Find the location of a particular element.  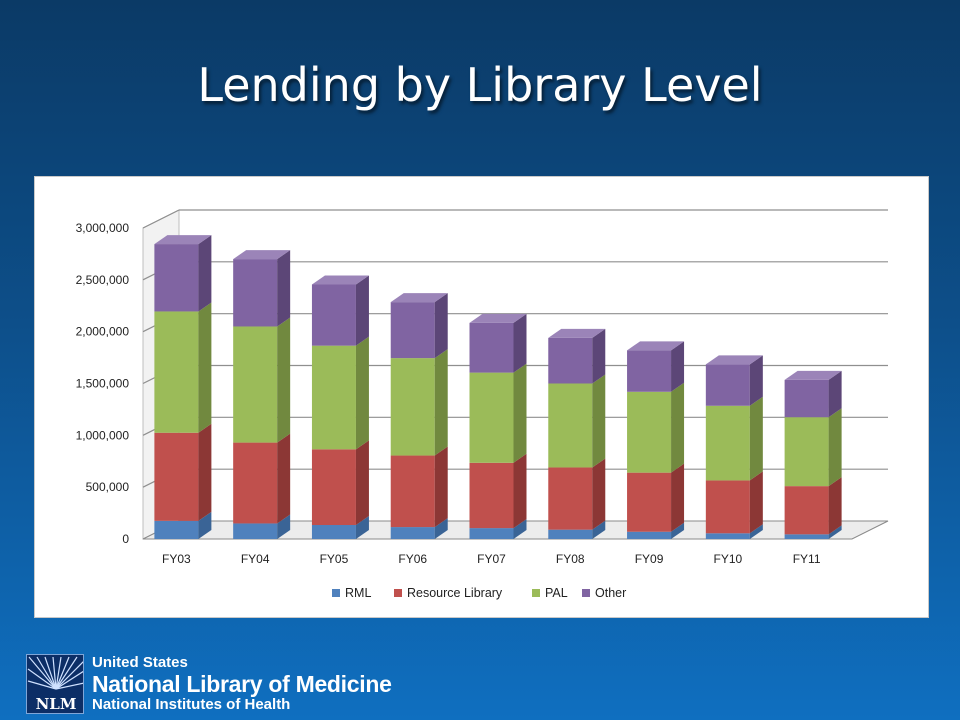

y-tick-label: 3,000,000 is located at coordinates (103, 228).